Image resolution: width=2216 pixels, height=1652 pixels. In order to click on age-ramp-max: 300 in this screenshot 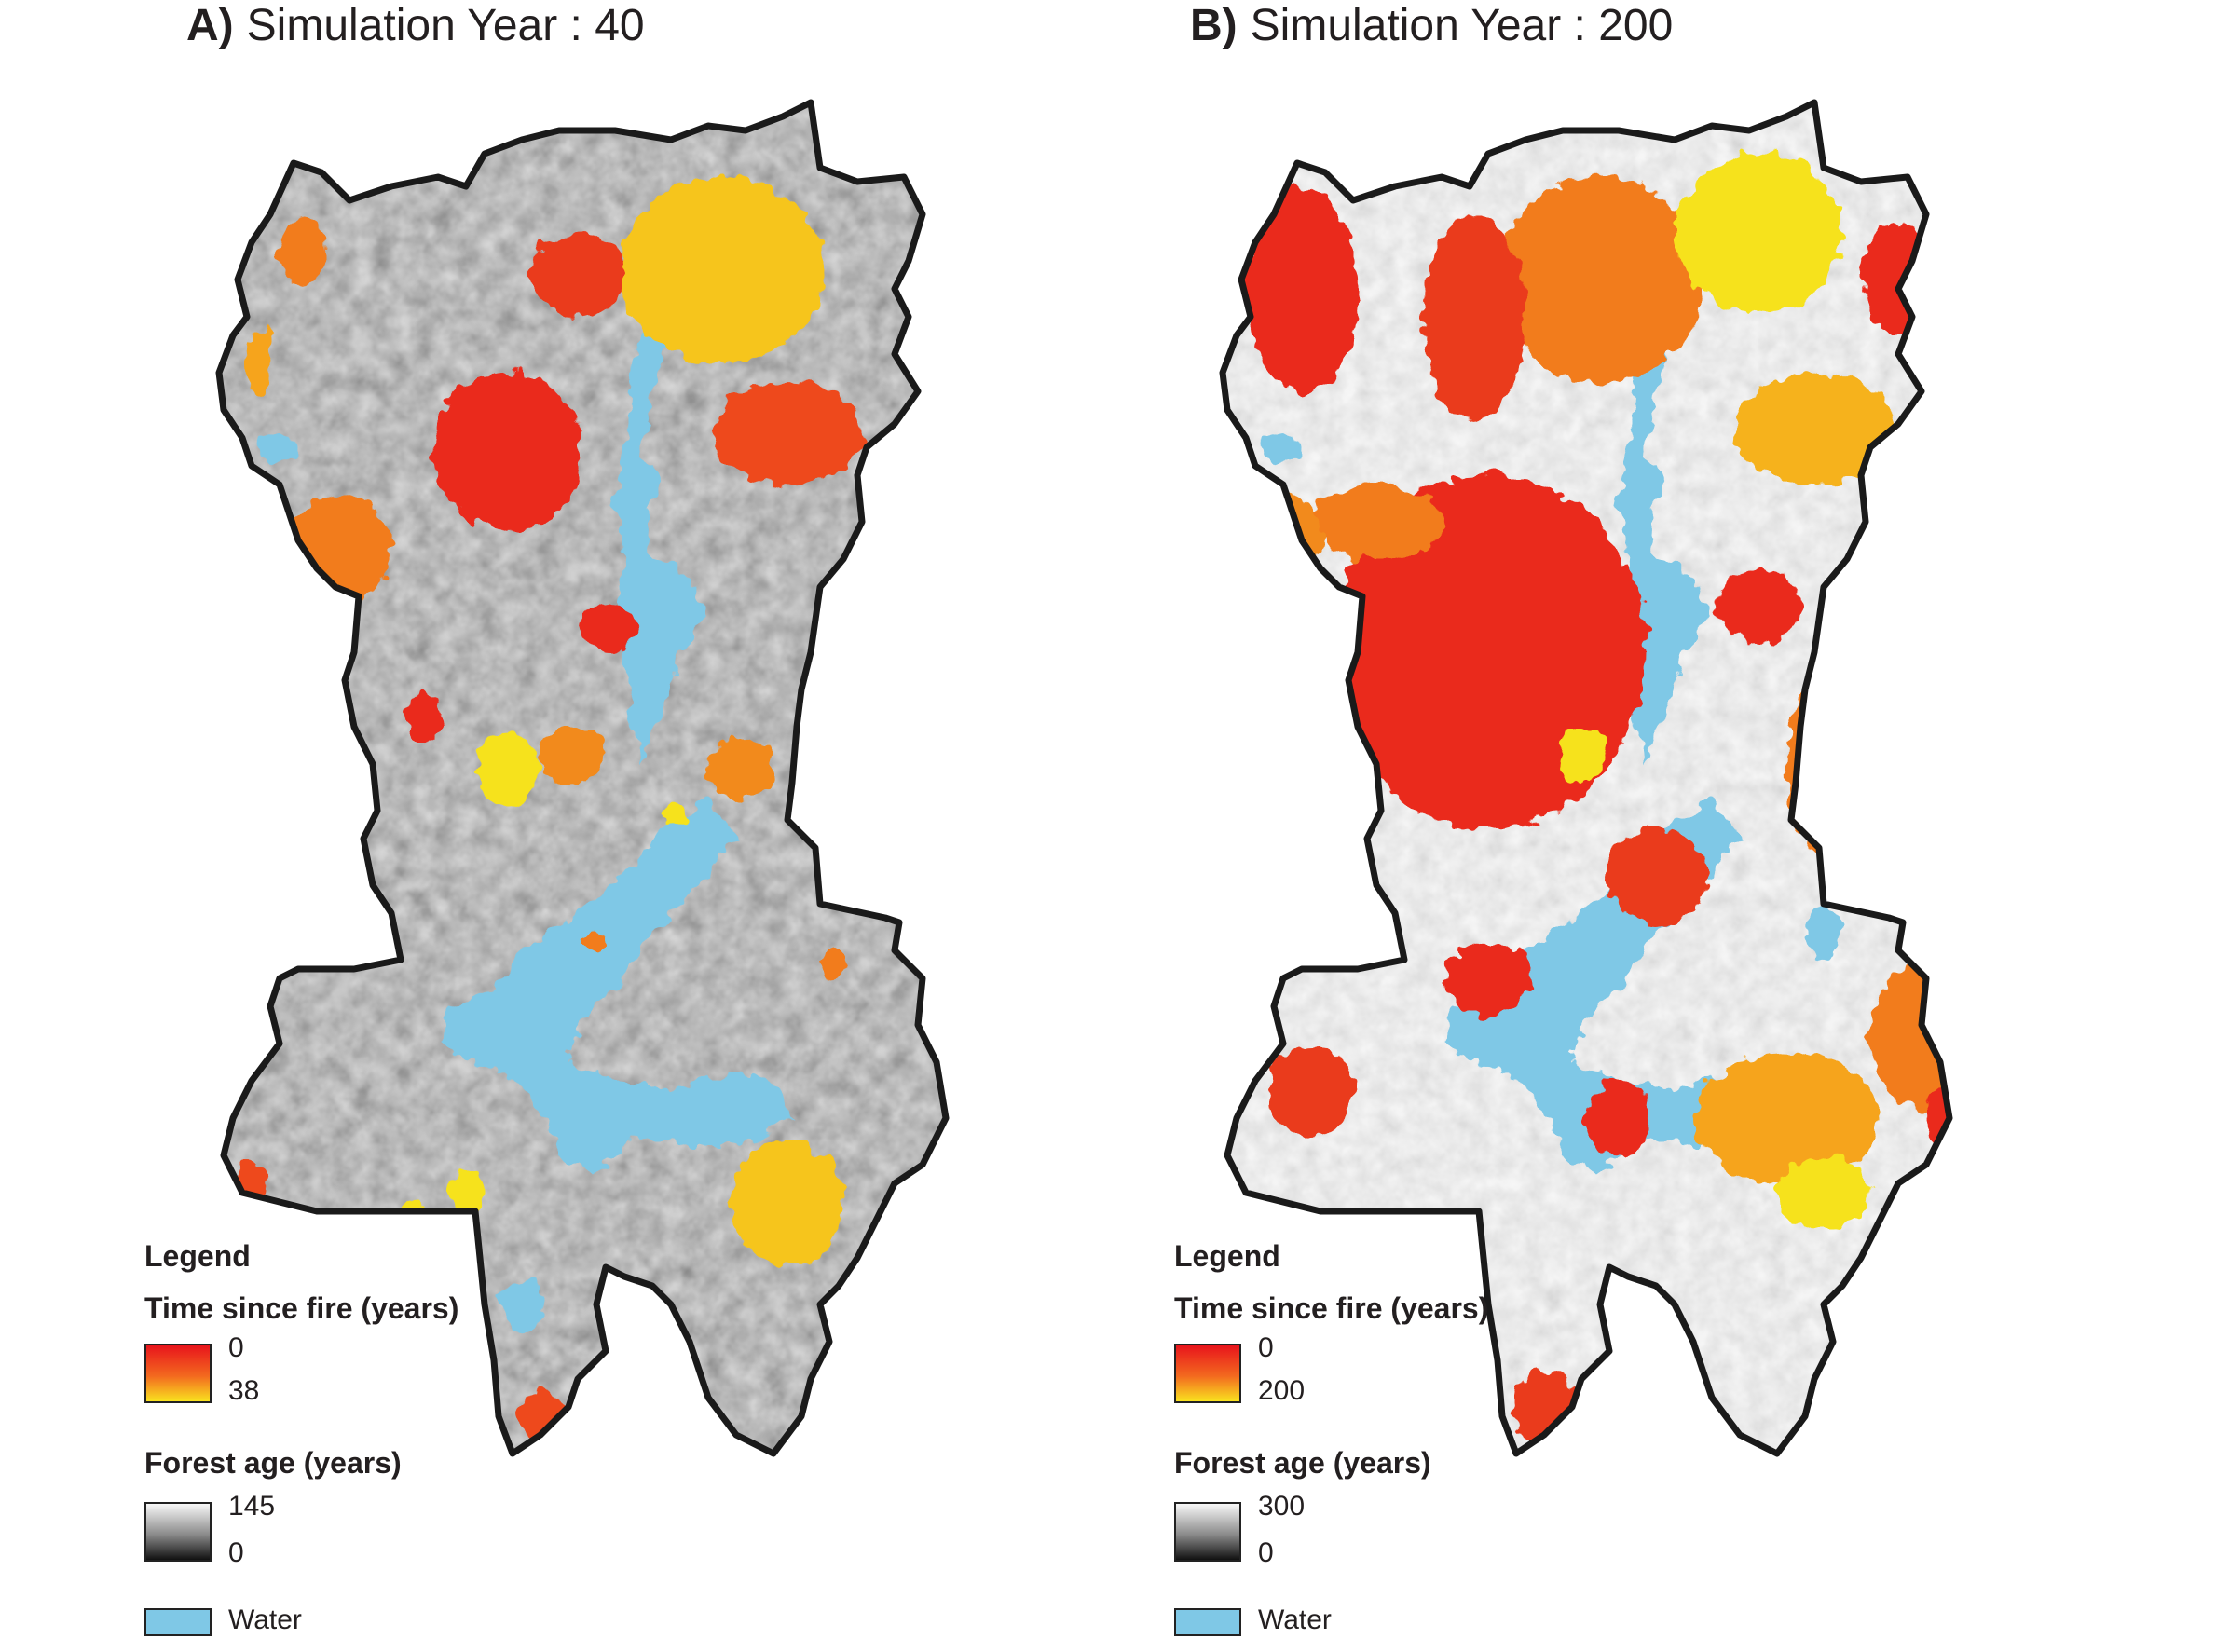, I will do `click(1282, 1506)`.